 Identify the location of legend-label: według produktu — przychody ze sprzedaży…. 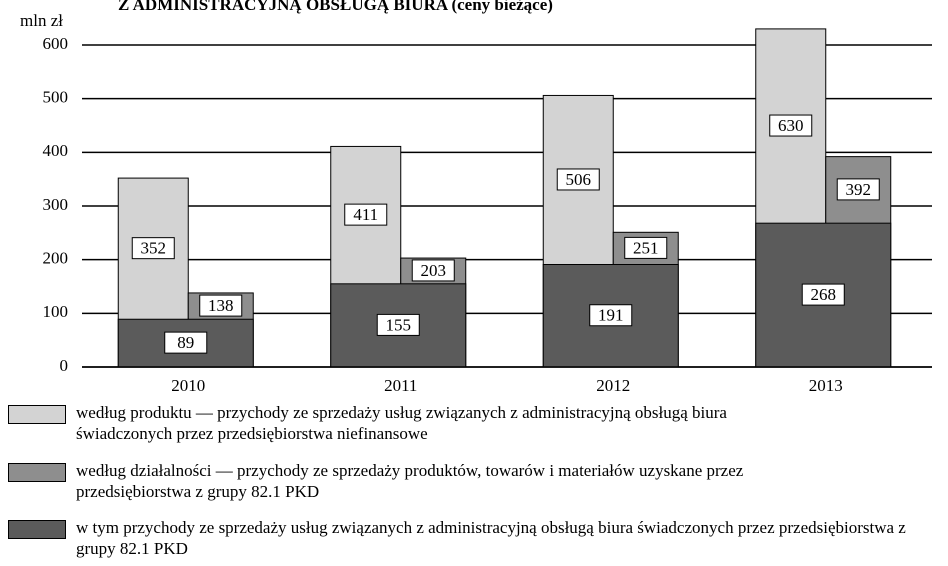
(401, 423).